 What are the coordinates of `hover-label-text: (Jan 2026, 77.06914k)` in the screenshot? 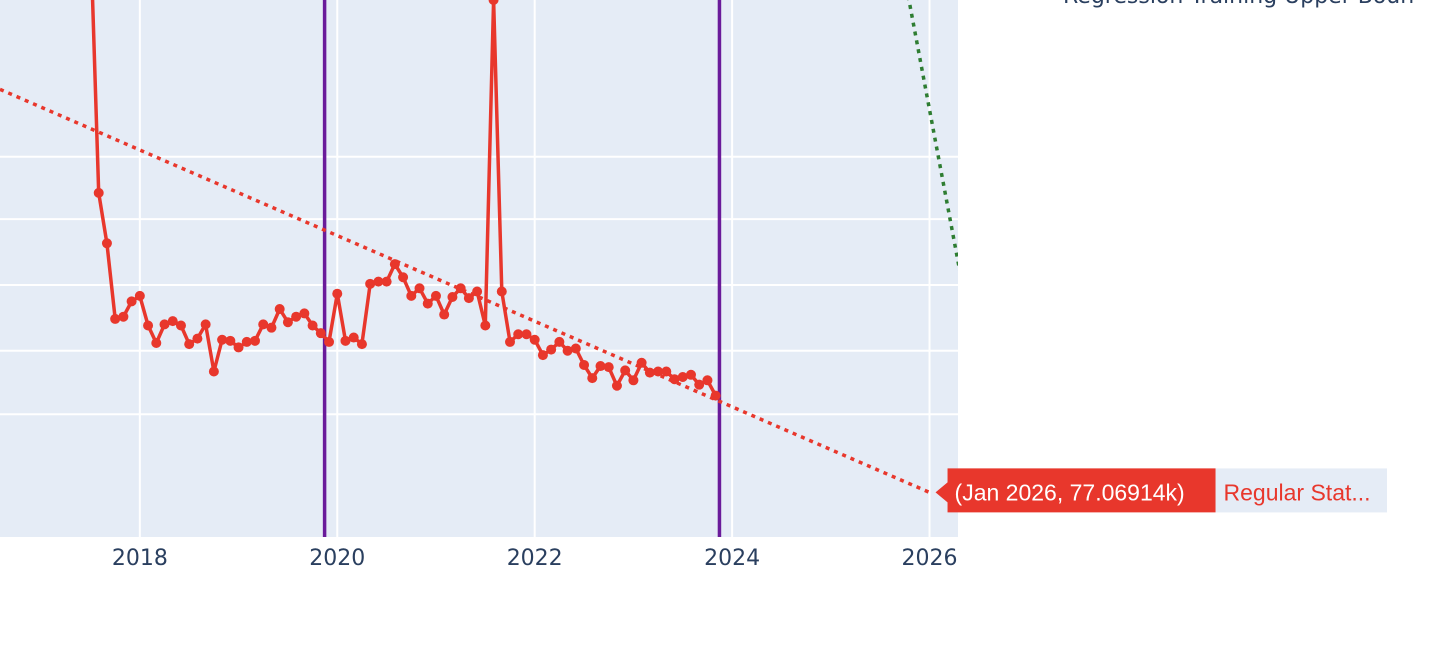 It's located at (1070, 492).